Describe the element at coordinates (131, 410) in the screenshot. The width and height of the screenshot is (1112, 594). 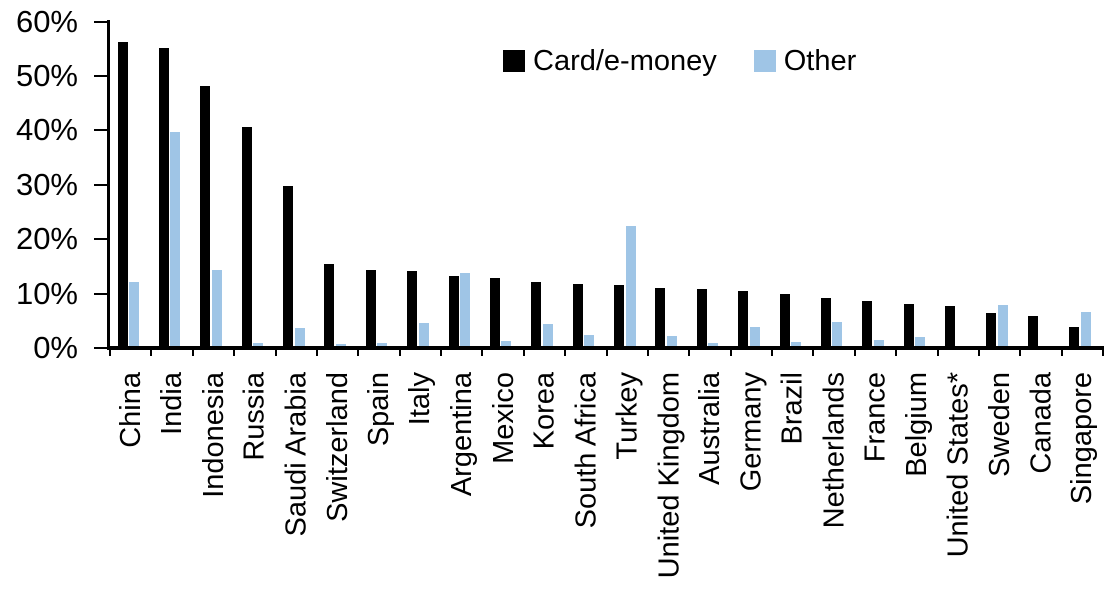
I see `x-label-text: China` at that location.